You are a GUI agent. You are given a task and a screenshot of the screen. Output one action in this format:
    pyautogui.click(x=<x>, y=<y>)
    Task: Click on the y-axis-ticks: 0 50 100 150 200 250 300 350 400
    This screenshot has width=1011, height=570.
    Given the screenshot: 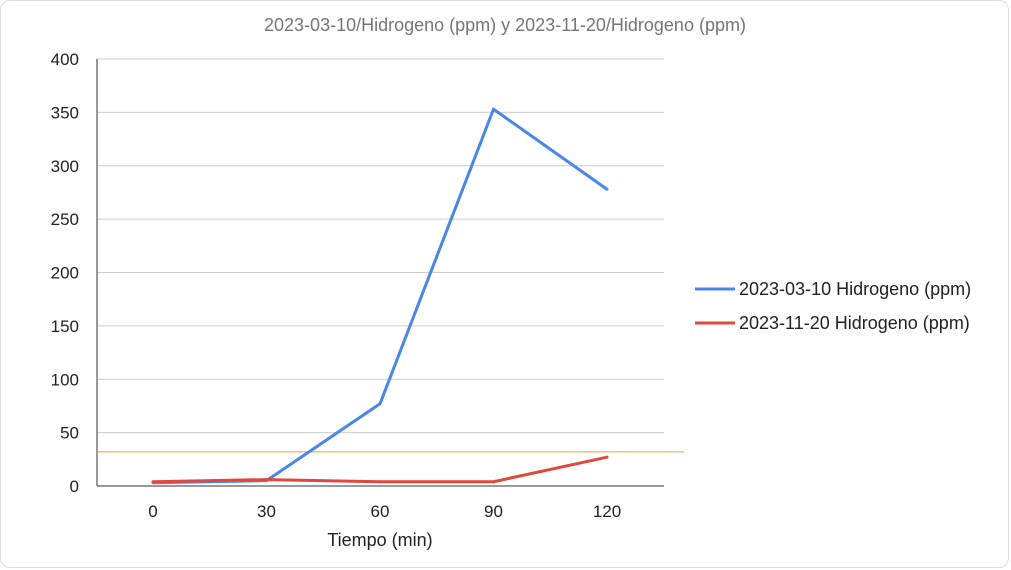 What is the action you would take?
    pyautogui.click(x=65, y=273)
    